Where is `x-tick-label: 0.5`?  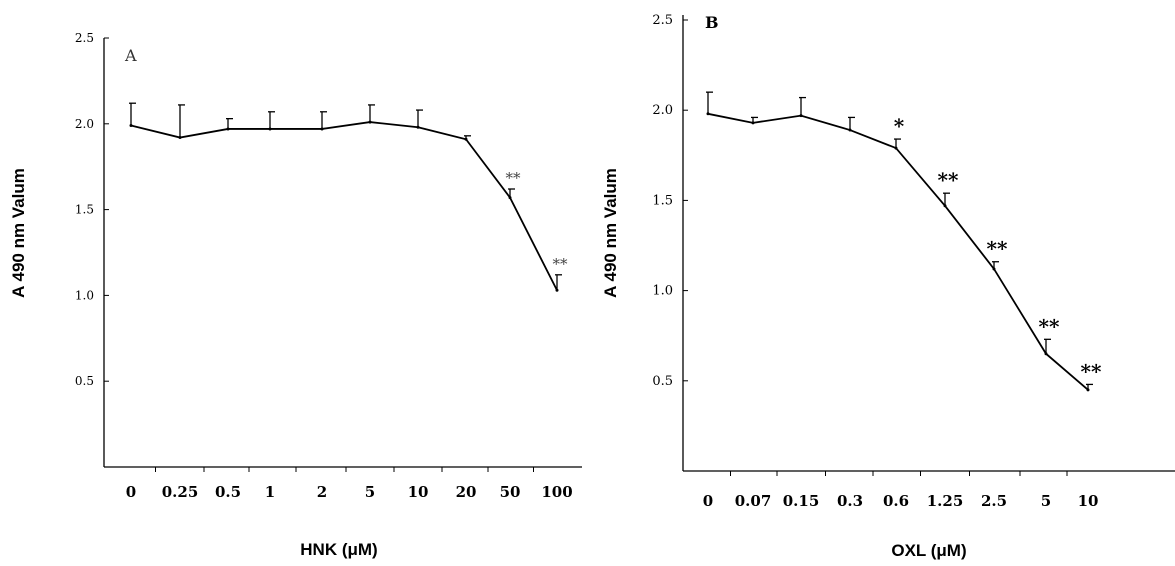
x-tick-label: 0.5 is located at coordinates (228, 492).